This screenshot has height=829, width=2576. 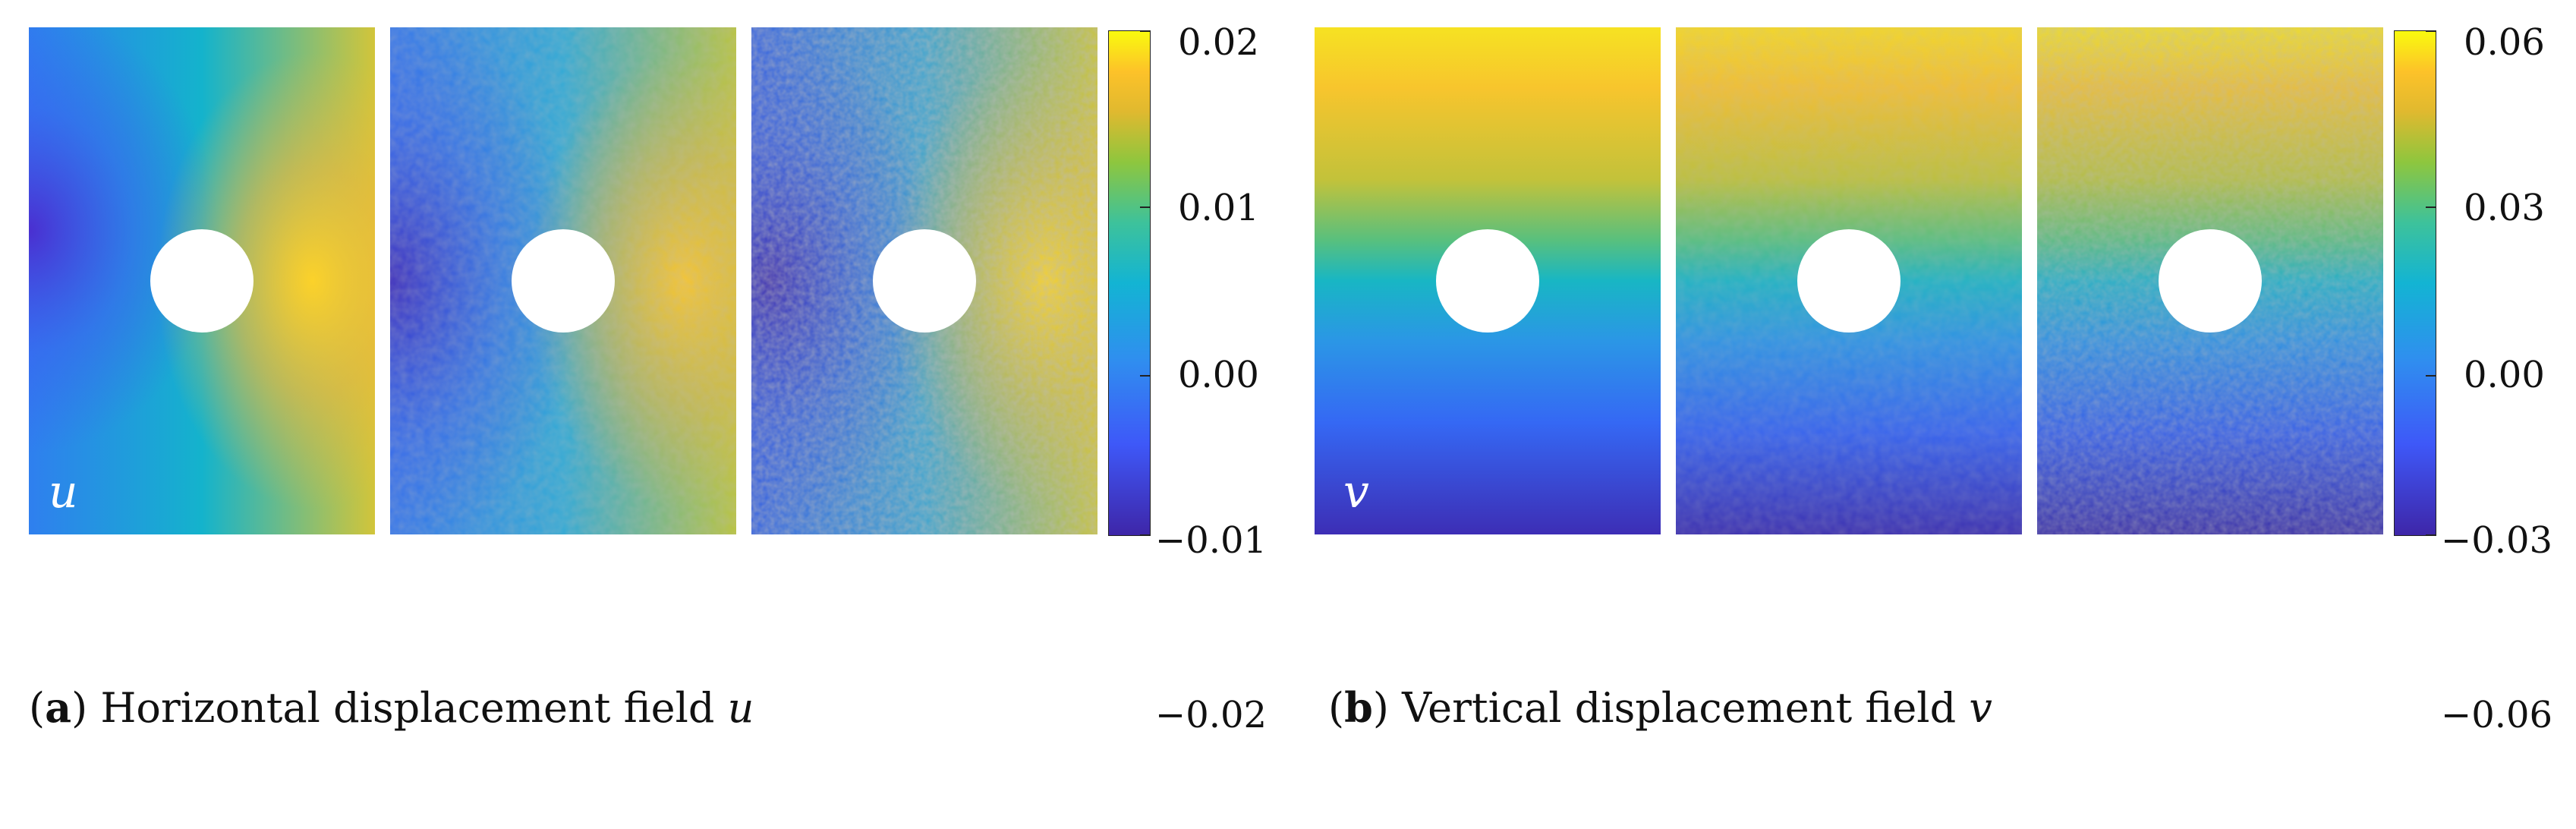 What do you see at coordinates (2497, 715) in the screenshot?
I see `colorbar-tick-label: −0.06` at bounding box center [2497, 715].